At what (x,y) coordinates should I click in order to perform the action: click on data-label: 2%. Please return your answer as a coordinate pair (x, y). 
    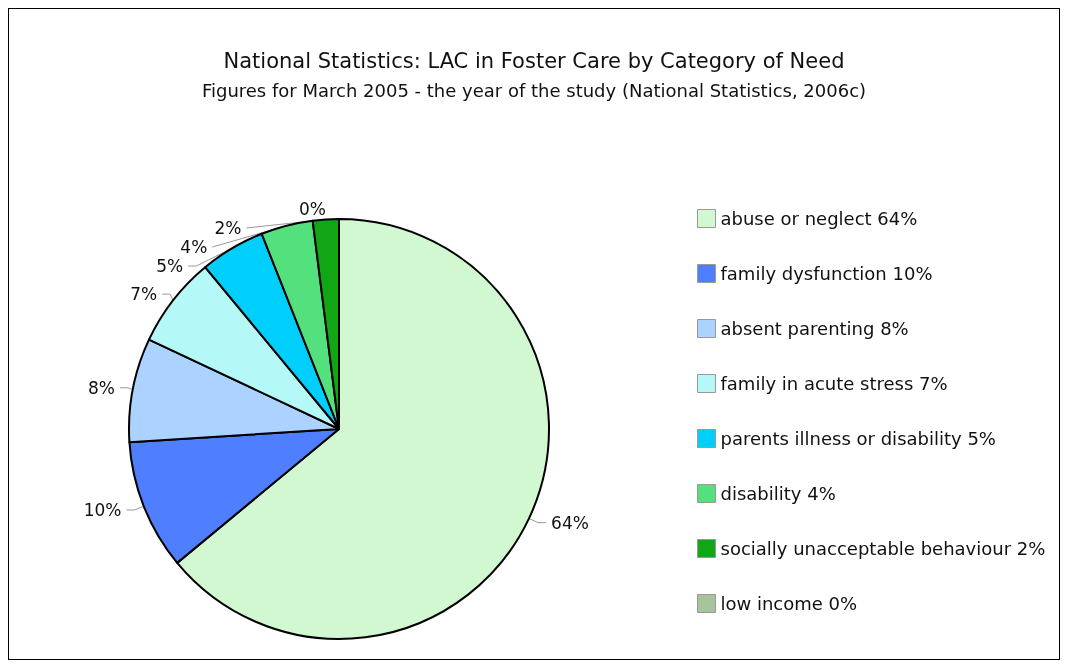
    Looking at the image, I should click on (228, 228).